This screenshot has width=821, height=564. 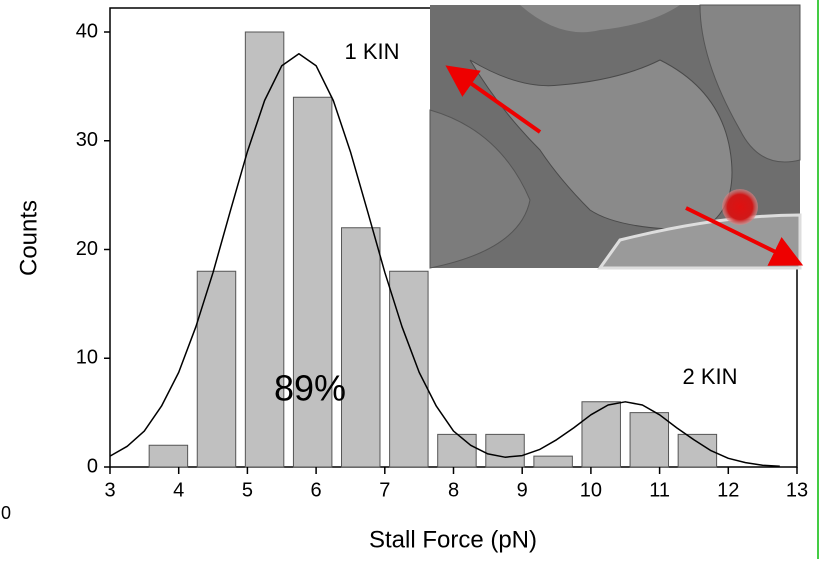 What do you see at coordinates (87, 31) in the screenshot?
I see `y-tick-label: 40` at bounding box center [87, 31].